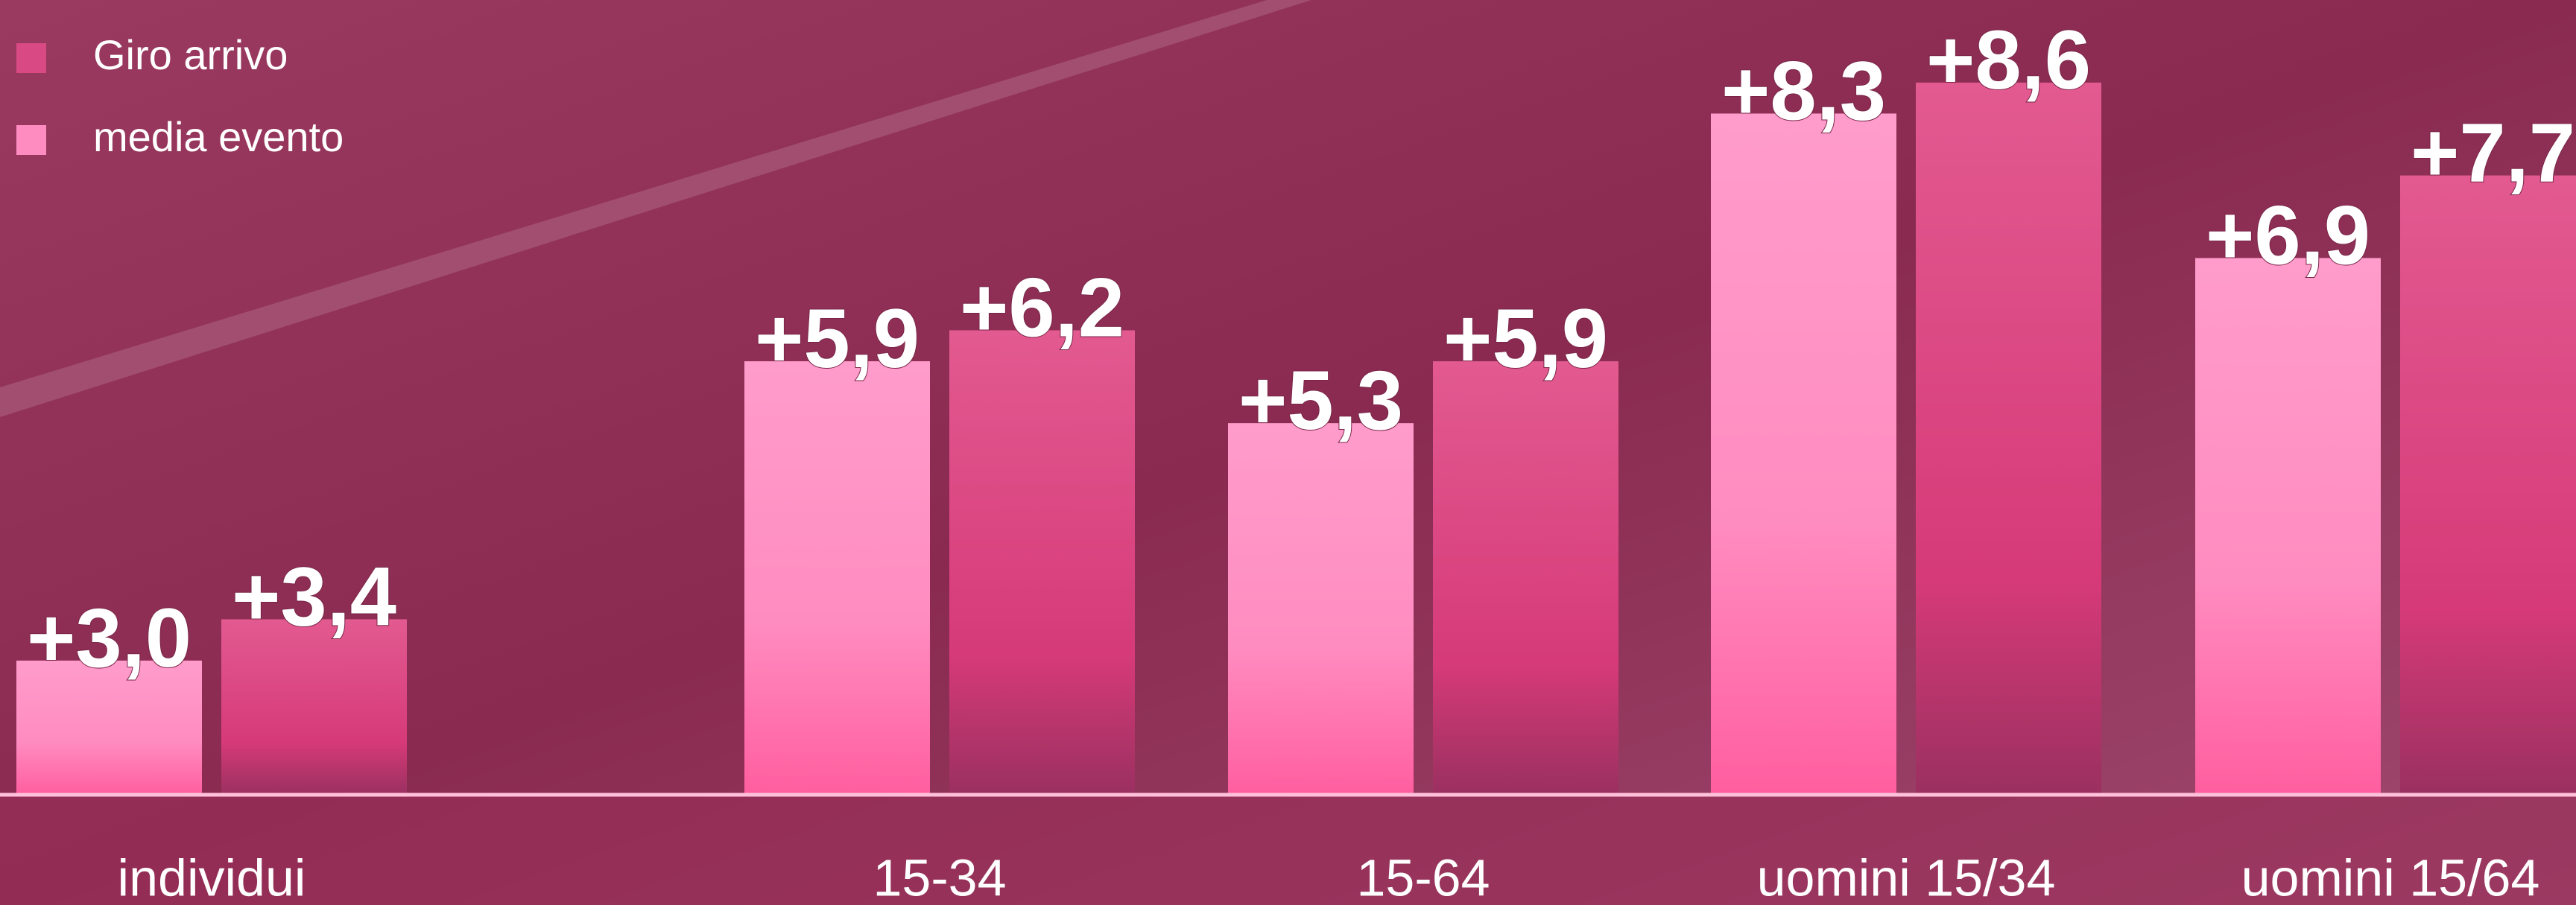 The width and height of the screenshot is (2576, 905). What do you see at coordinates (2493, 153) in the screenshot?
I see `data-label: +7,7` at bounding box center [2493, 153].